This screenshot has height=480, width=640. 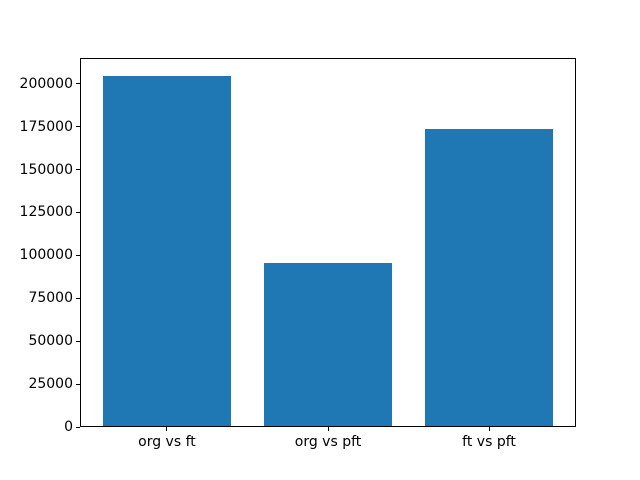 I want to click on bar-org-vs-ft, so click(x=167, y=251).